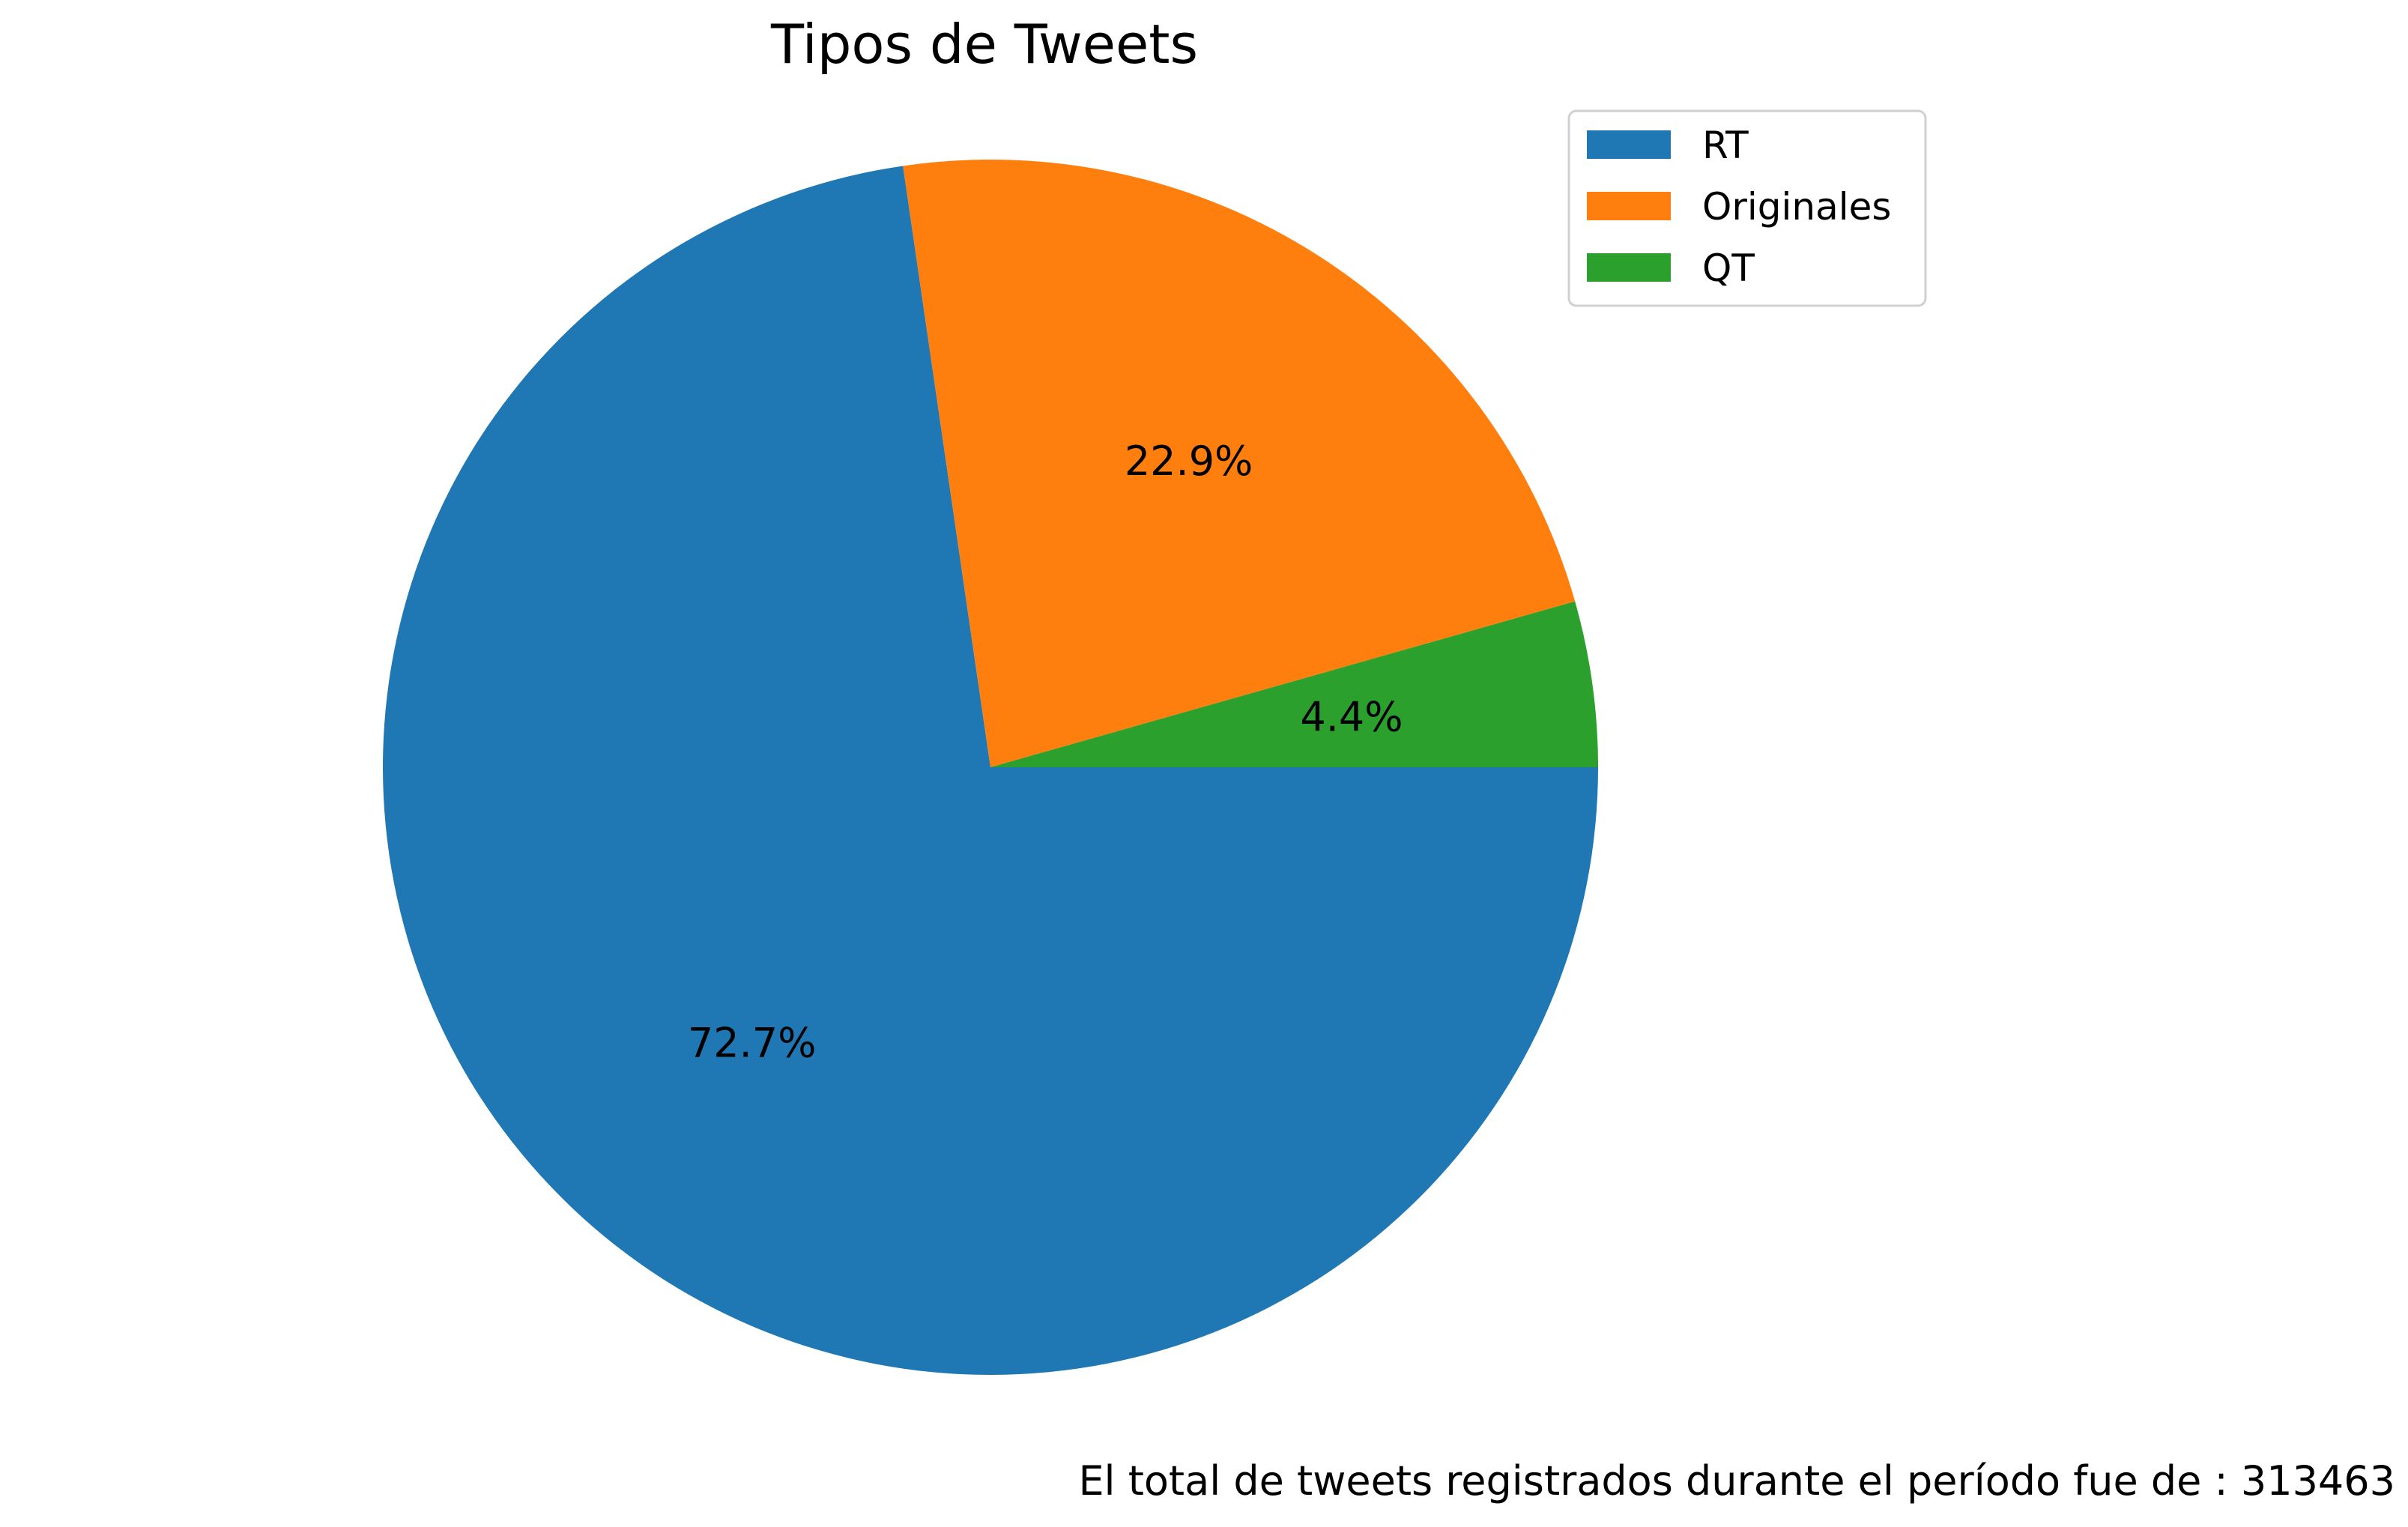 The image size is (2408, 1527). Describe the element at coordinates (1796, 207) in the screenshot. I see `legend-label-originales: Originales` at that location.